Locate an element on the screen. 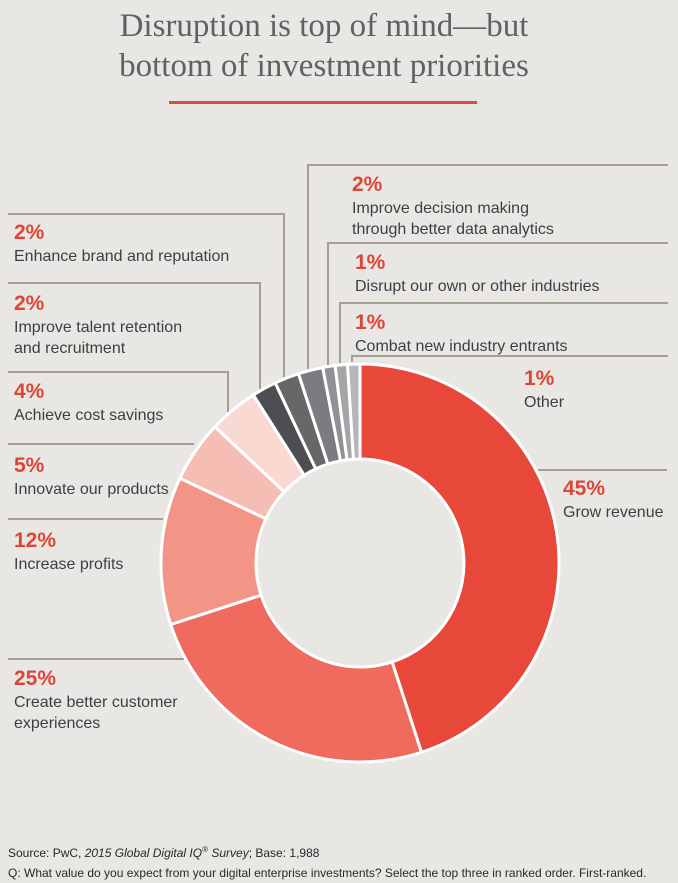  slice-label: Enhance brand and reputation is located at coordinates (122, 256).